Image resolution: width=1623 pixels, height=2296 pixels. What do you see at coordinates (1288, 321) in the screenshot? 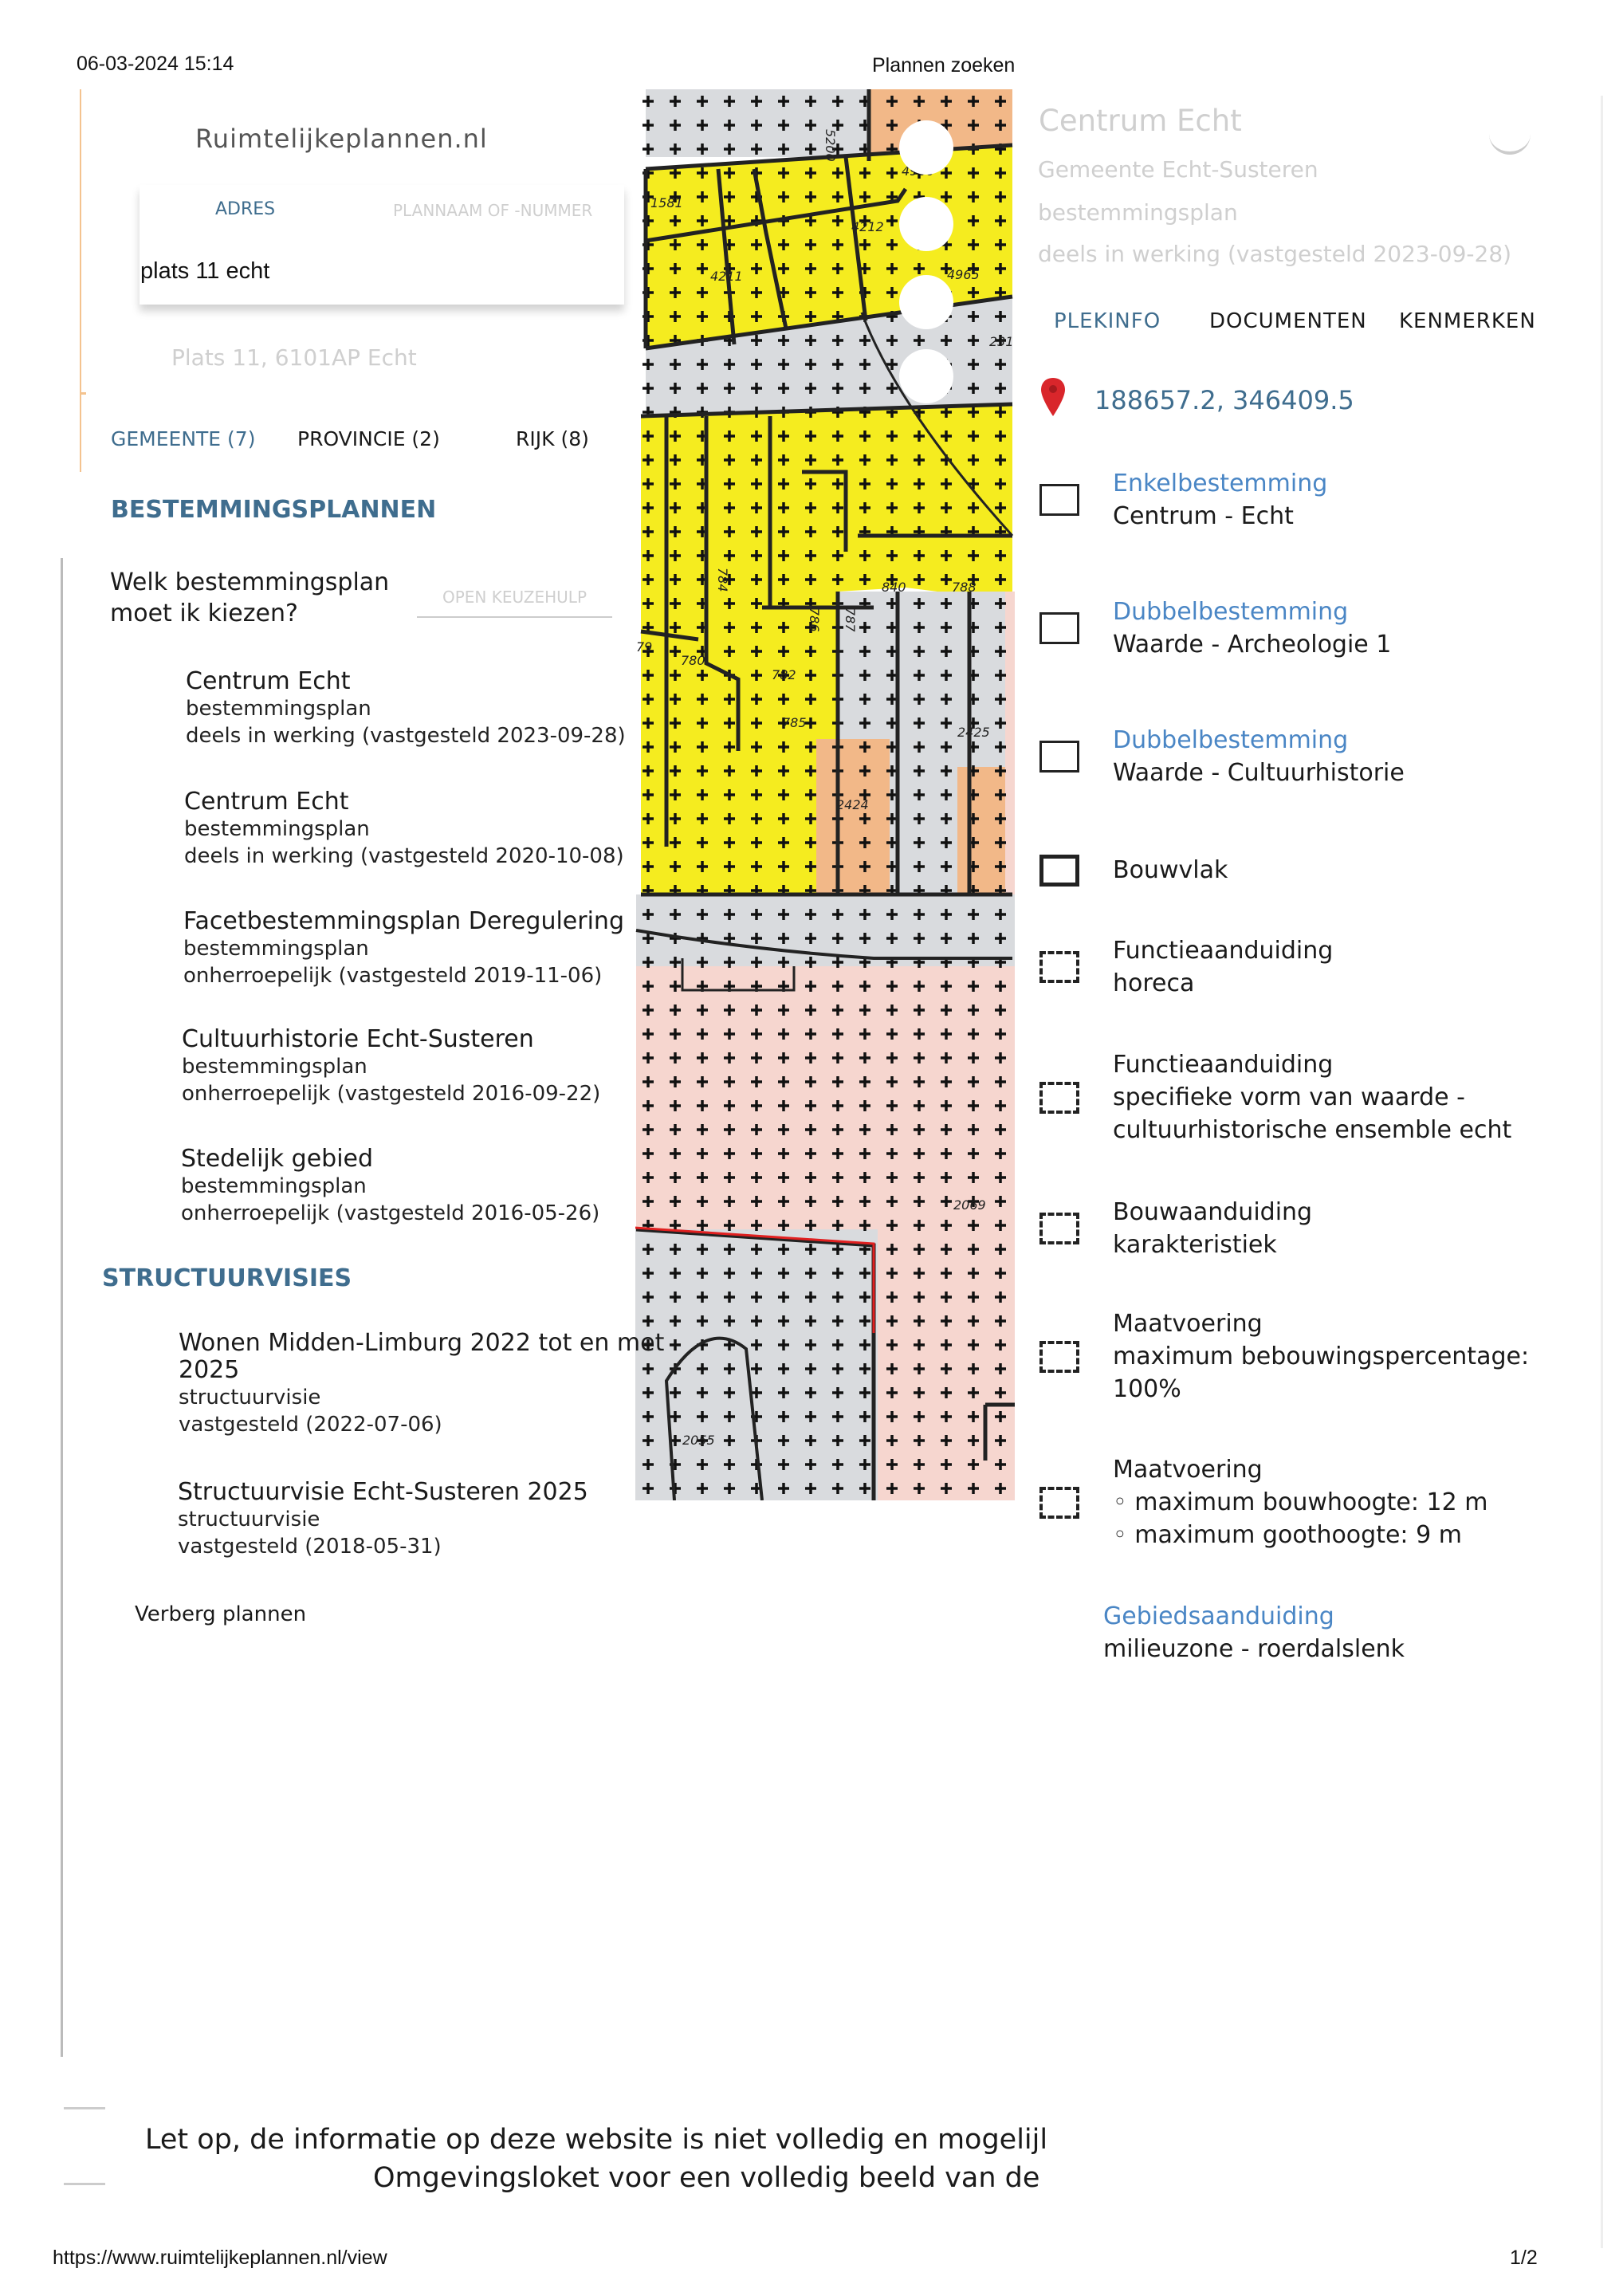
I see `tab-documenten: DOCUMENTEN` at bounding box center [1288, 321].